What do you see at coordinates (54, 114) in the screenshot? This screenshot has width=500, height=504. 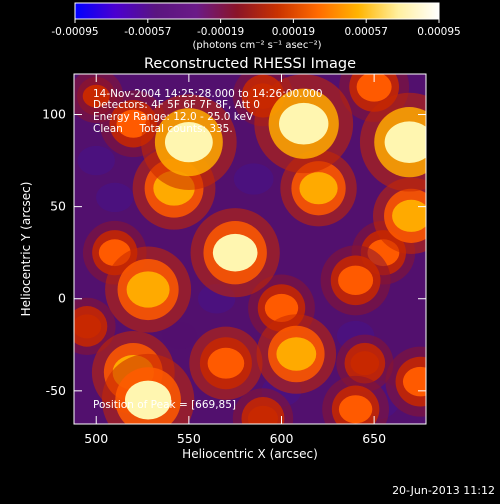 I see `y-tick-label: 100` at bounding box center [54, 114].